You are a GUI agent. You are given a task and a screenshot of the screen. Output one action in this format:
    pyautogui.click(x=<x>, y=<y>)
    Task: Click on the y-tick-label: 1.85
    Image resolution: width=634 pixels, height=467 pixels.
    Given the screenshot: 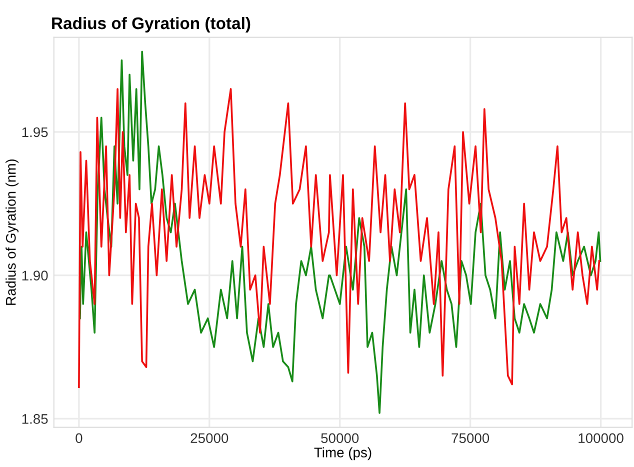 What is the action you would take?
    pyautogui.click(x=35, y=419)
    